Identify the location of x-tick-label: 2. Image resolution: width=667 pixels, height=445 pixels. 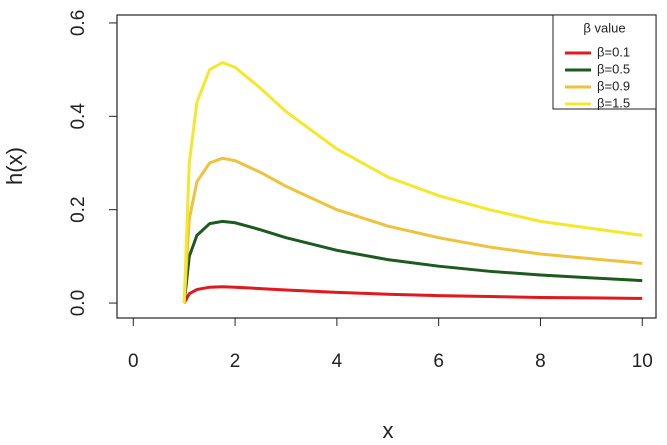
(235, 361).